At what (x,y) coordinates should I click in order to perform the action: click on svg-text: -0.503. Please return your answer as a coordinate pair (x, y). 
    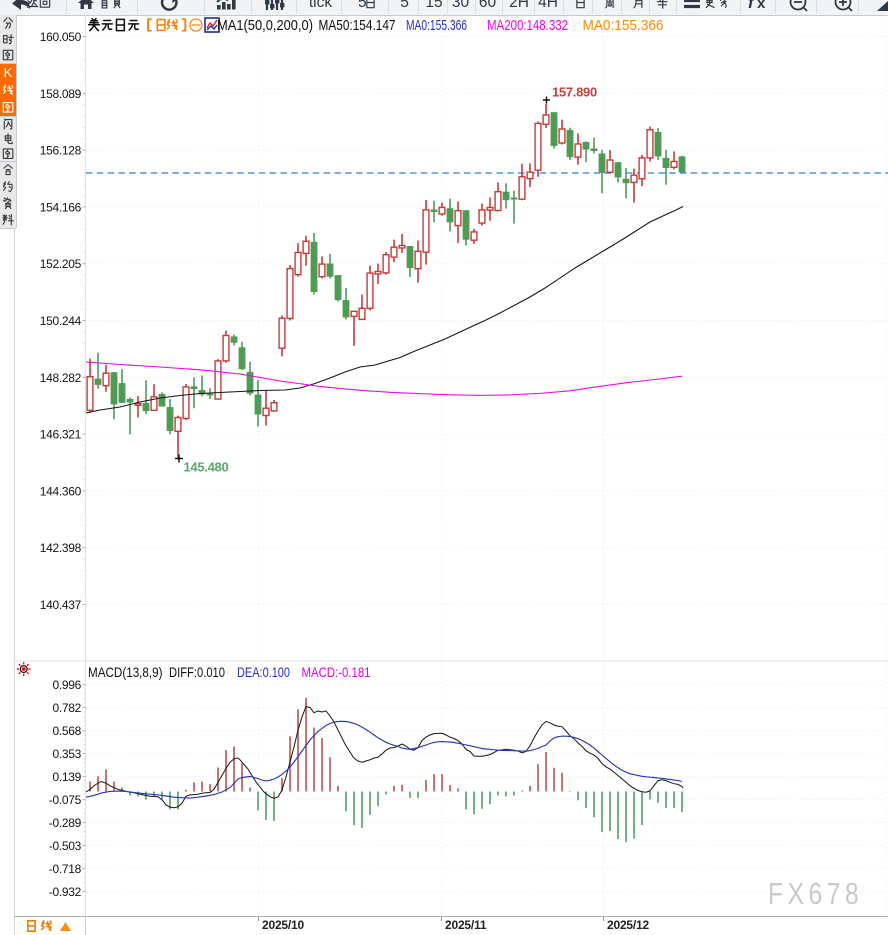
    Looking at the image, I should click on (65, 846).